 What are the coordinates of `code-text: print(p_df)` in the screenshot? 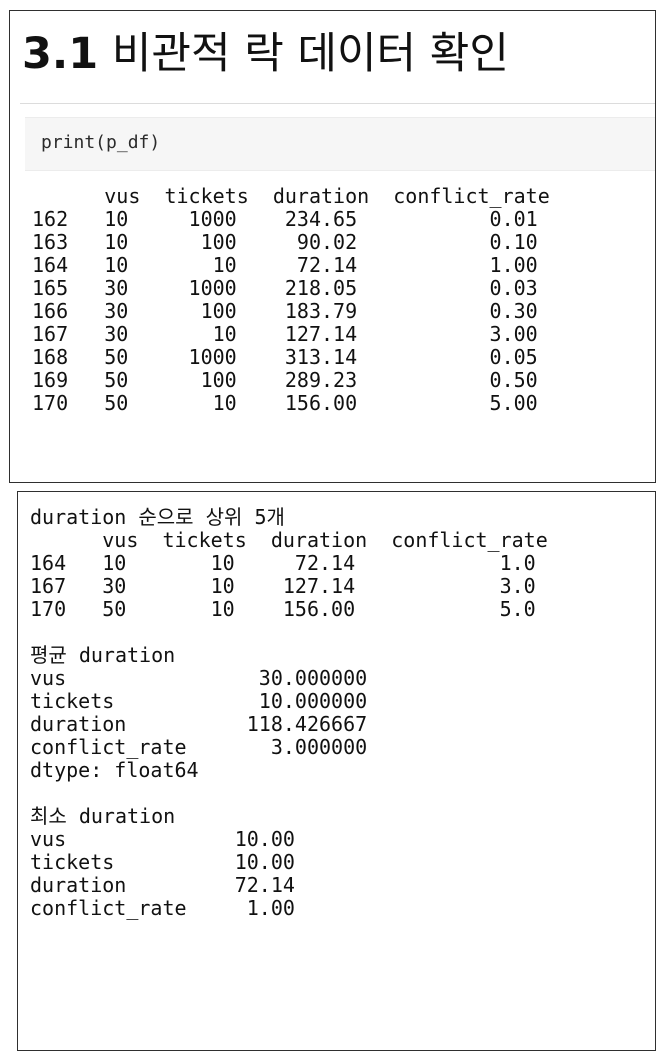 It's located at (101, 142).